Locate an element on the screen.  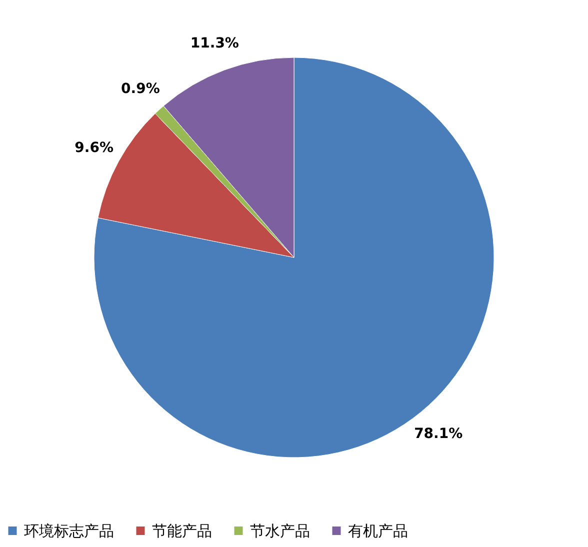
data-label: 0.9% is located at coordinates (140, 88).